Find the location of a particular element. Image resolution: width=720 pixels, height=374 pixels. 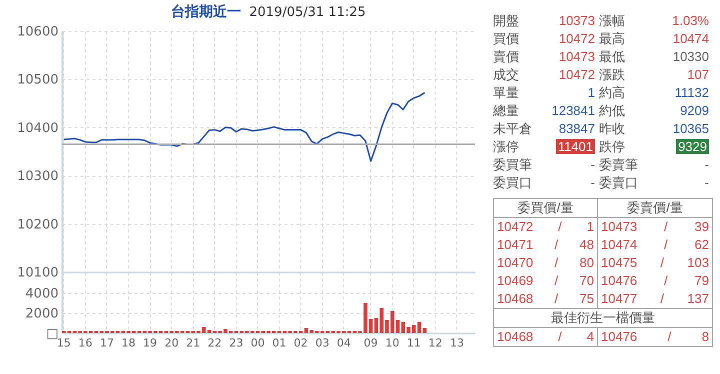

text: 10477 / 137 is located at coordinates (655, 299).